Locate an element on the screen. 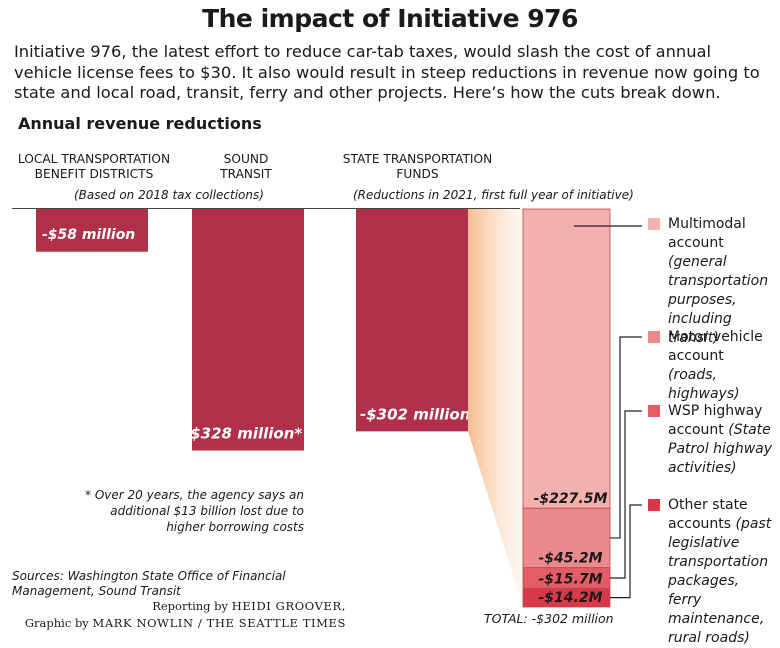 This screenshot has height=648, width=780. bar-state-transportation is located at coordinates (412, 320).